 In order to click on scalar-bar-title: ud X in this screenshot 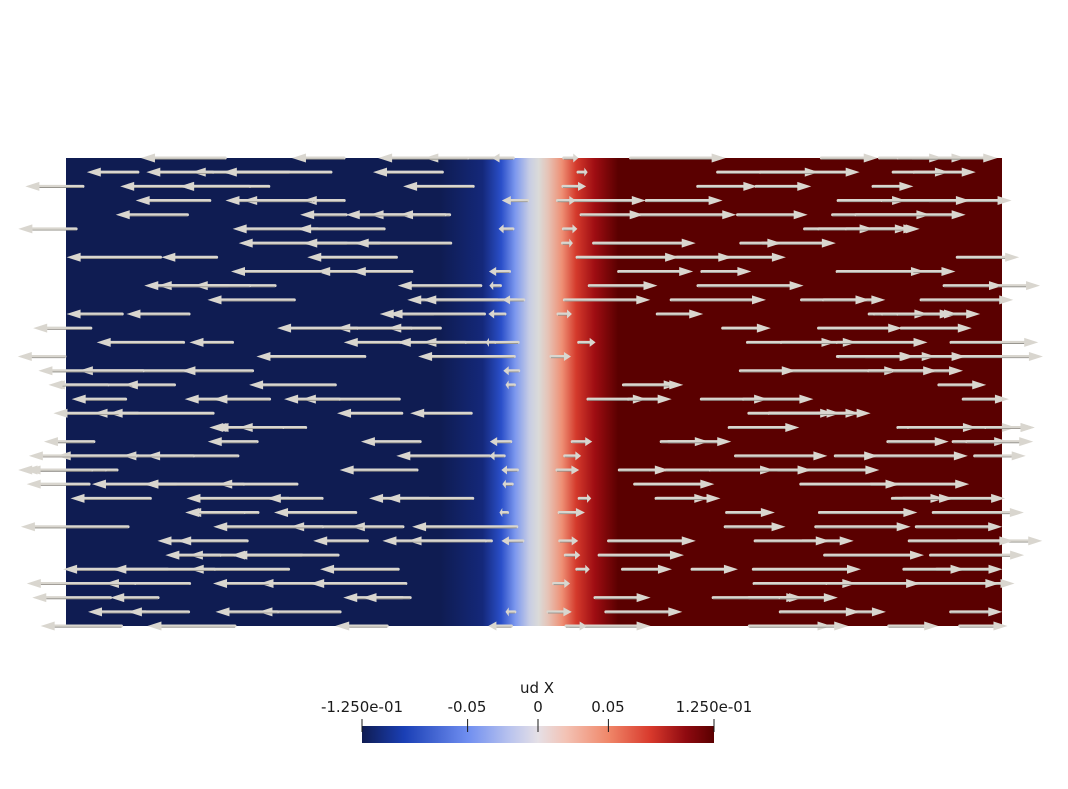, I will do `click(537, 688)`.